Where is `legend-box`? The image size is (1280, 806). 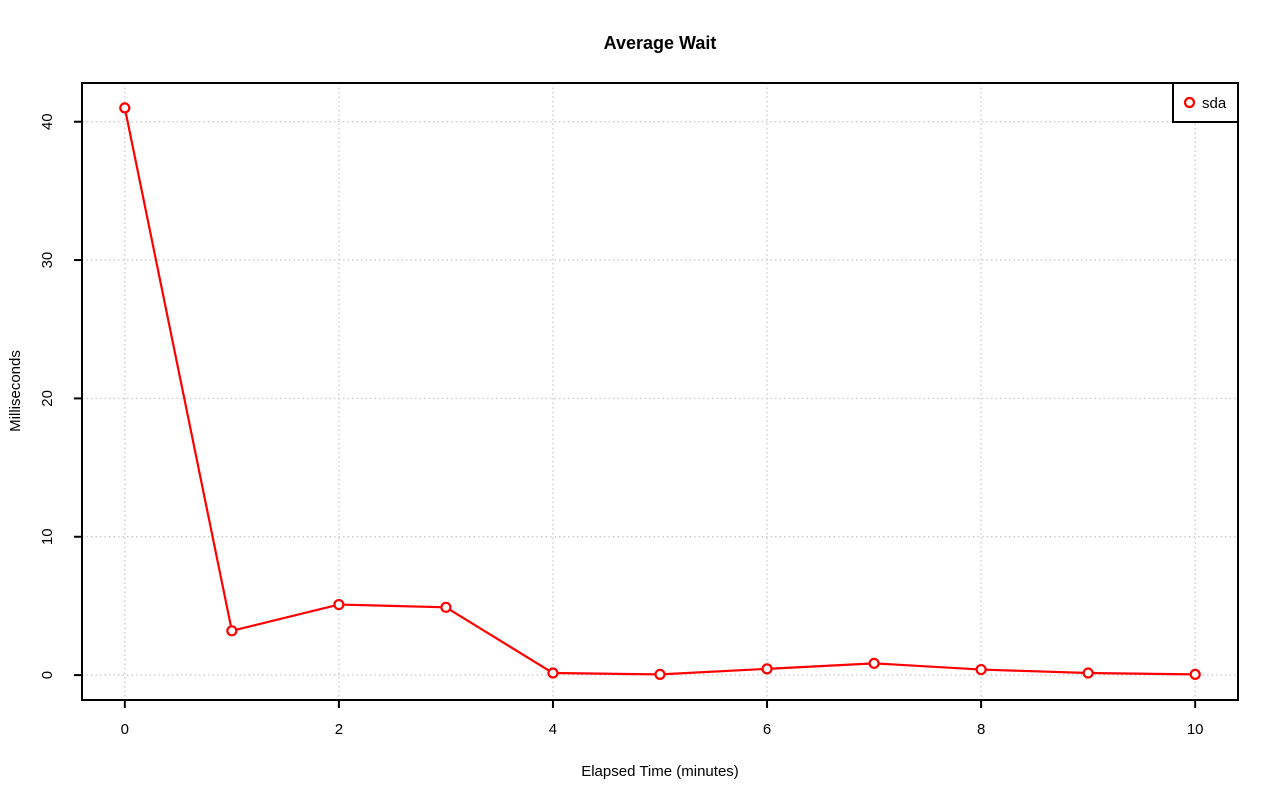 legend-box is located at coordinates (1205, 102).